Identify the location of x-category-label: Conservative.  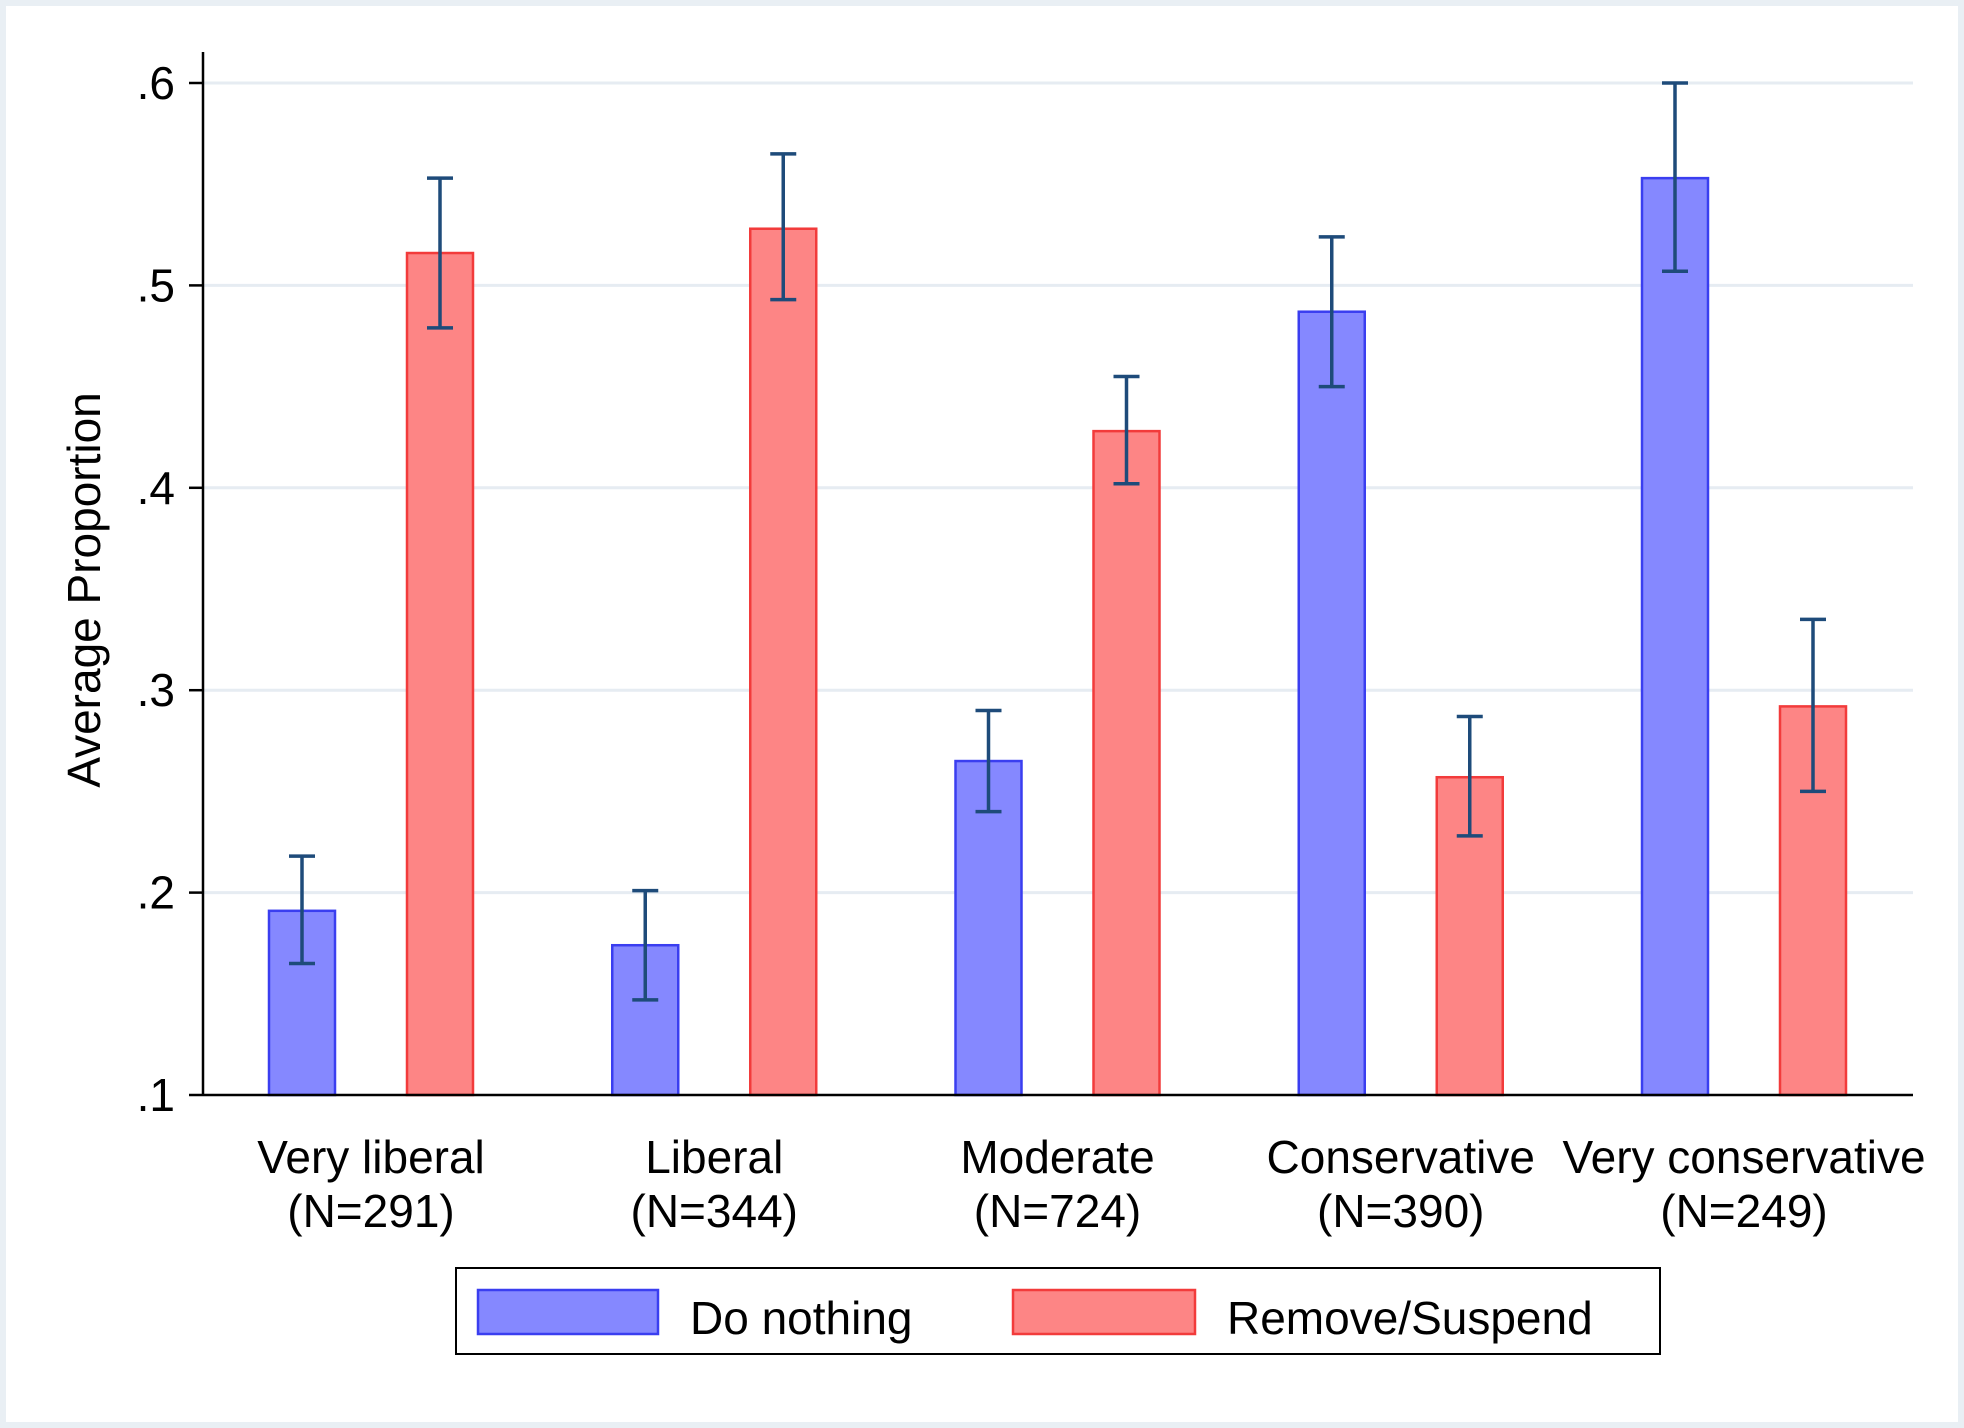
(1401, 1157).